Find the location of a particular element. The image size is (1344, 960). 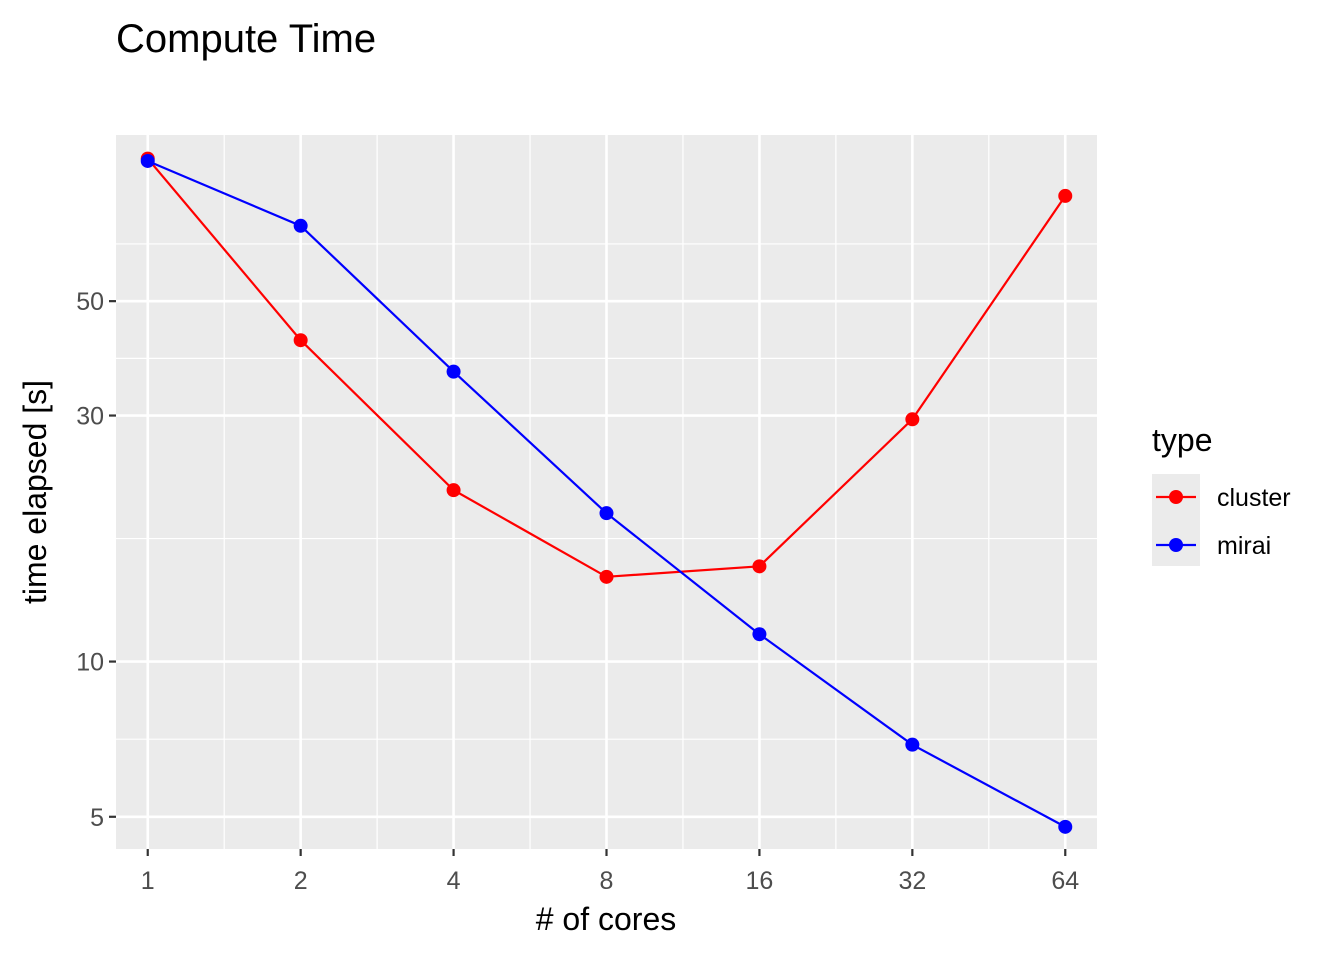

y-tick-label: 10 is located at coordinates (90, 663).